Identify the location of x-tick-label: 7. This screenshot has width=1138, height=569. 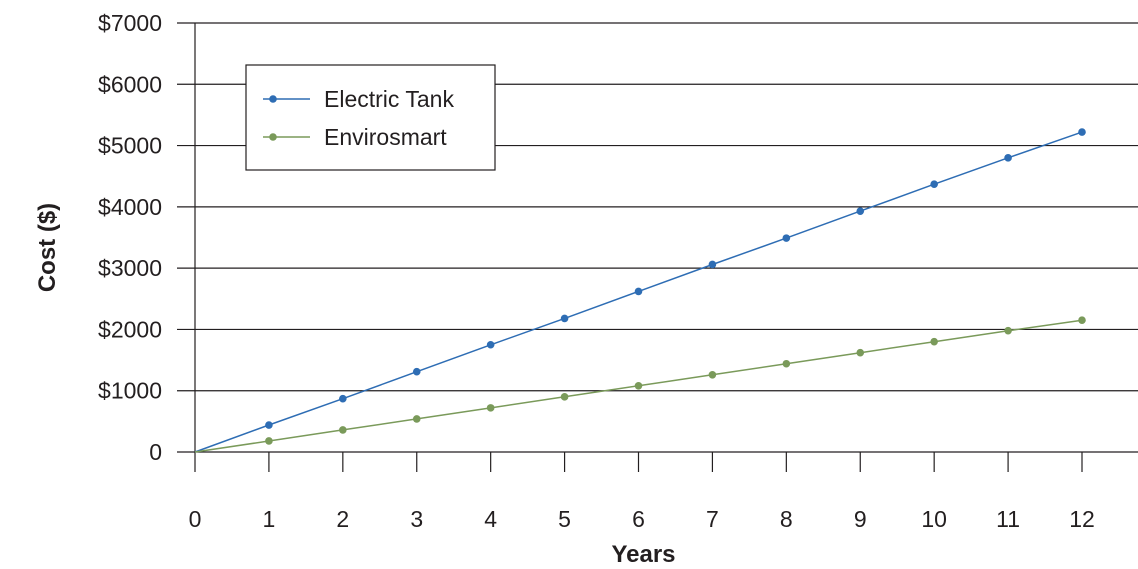
(712, 519).